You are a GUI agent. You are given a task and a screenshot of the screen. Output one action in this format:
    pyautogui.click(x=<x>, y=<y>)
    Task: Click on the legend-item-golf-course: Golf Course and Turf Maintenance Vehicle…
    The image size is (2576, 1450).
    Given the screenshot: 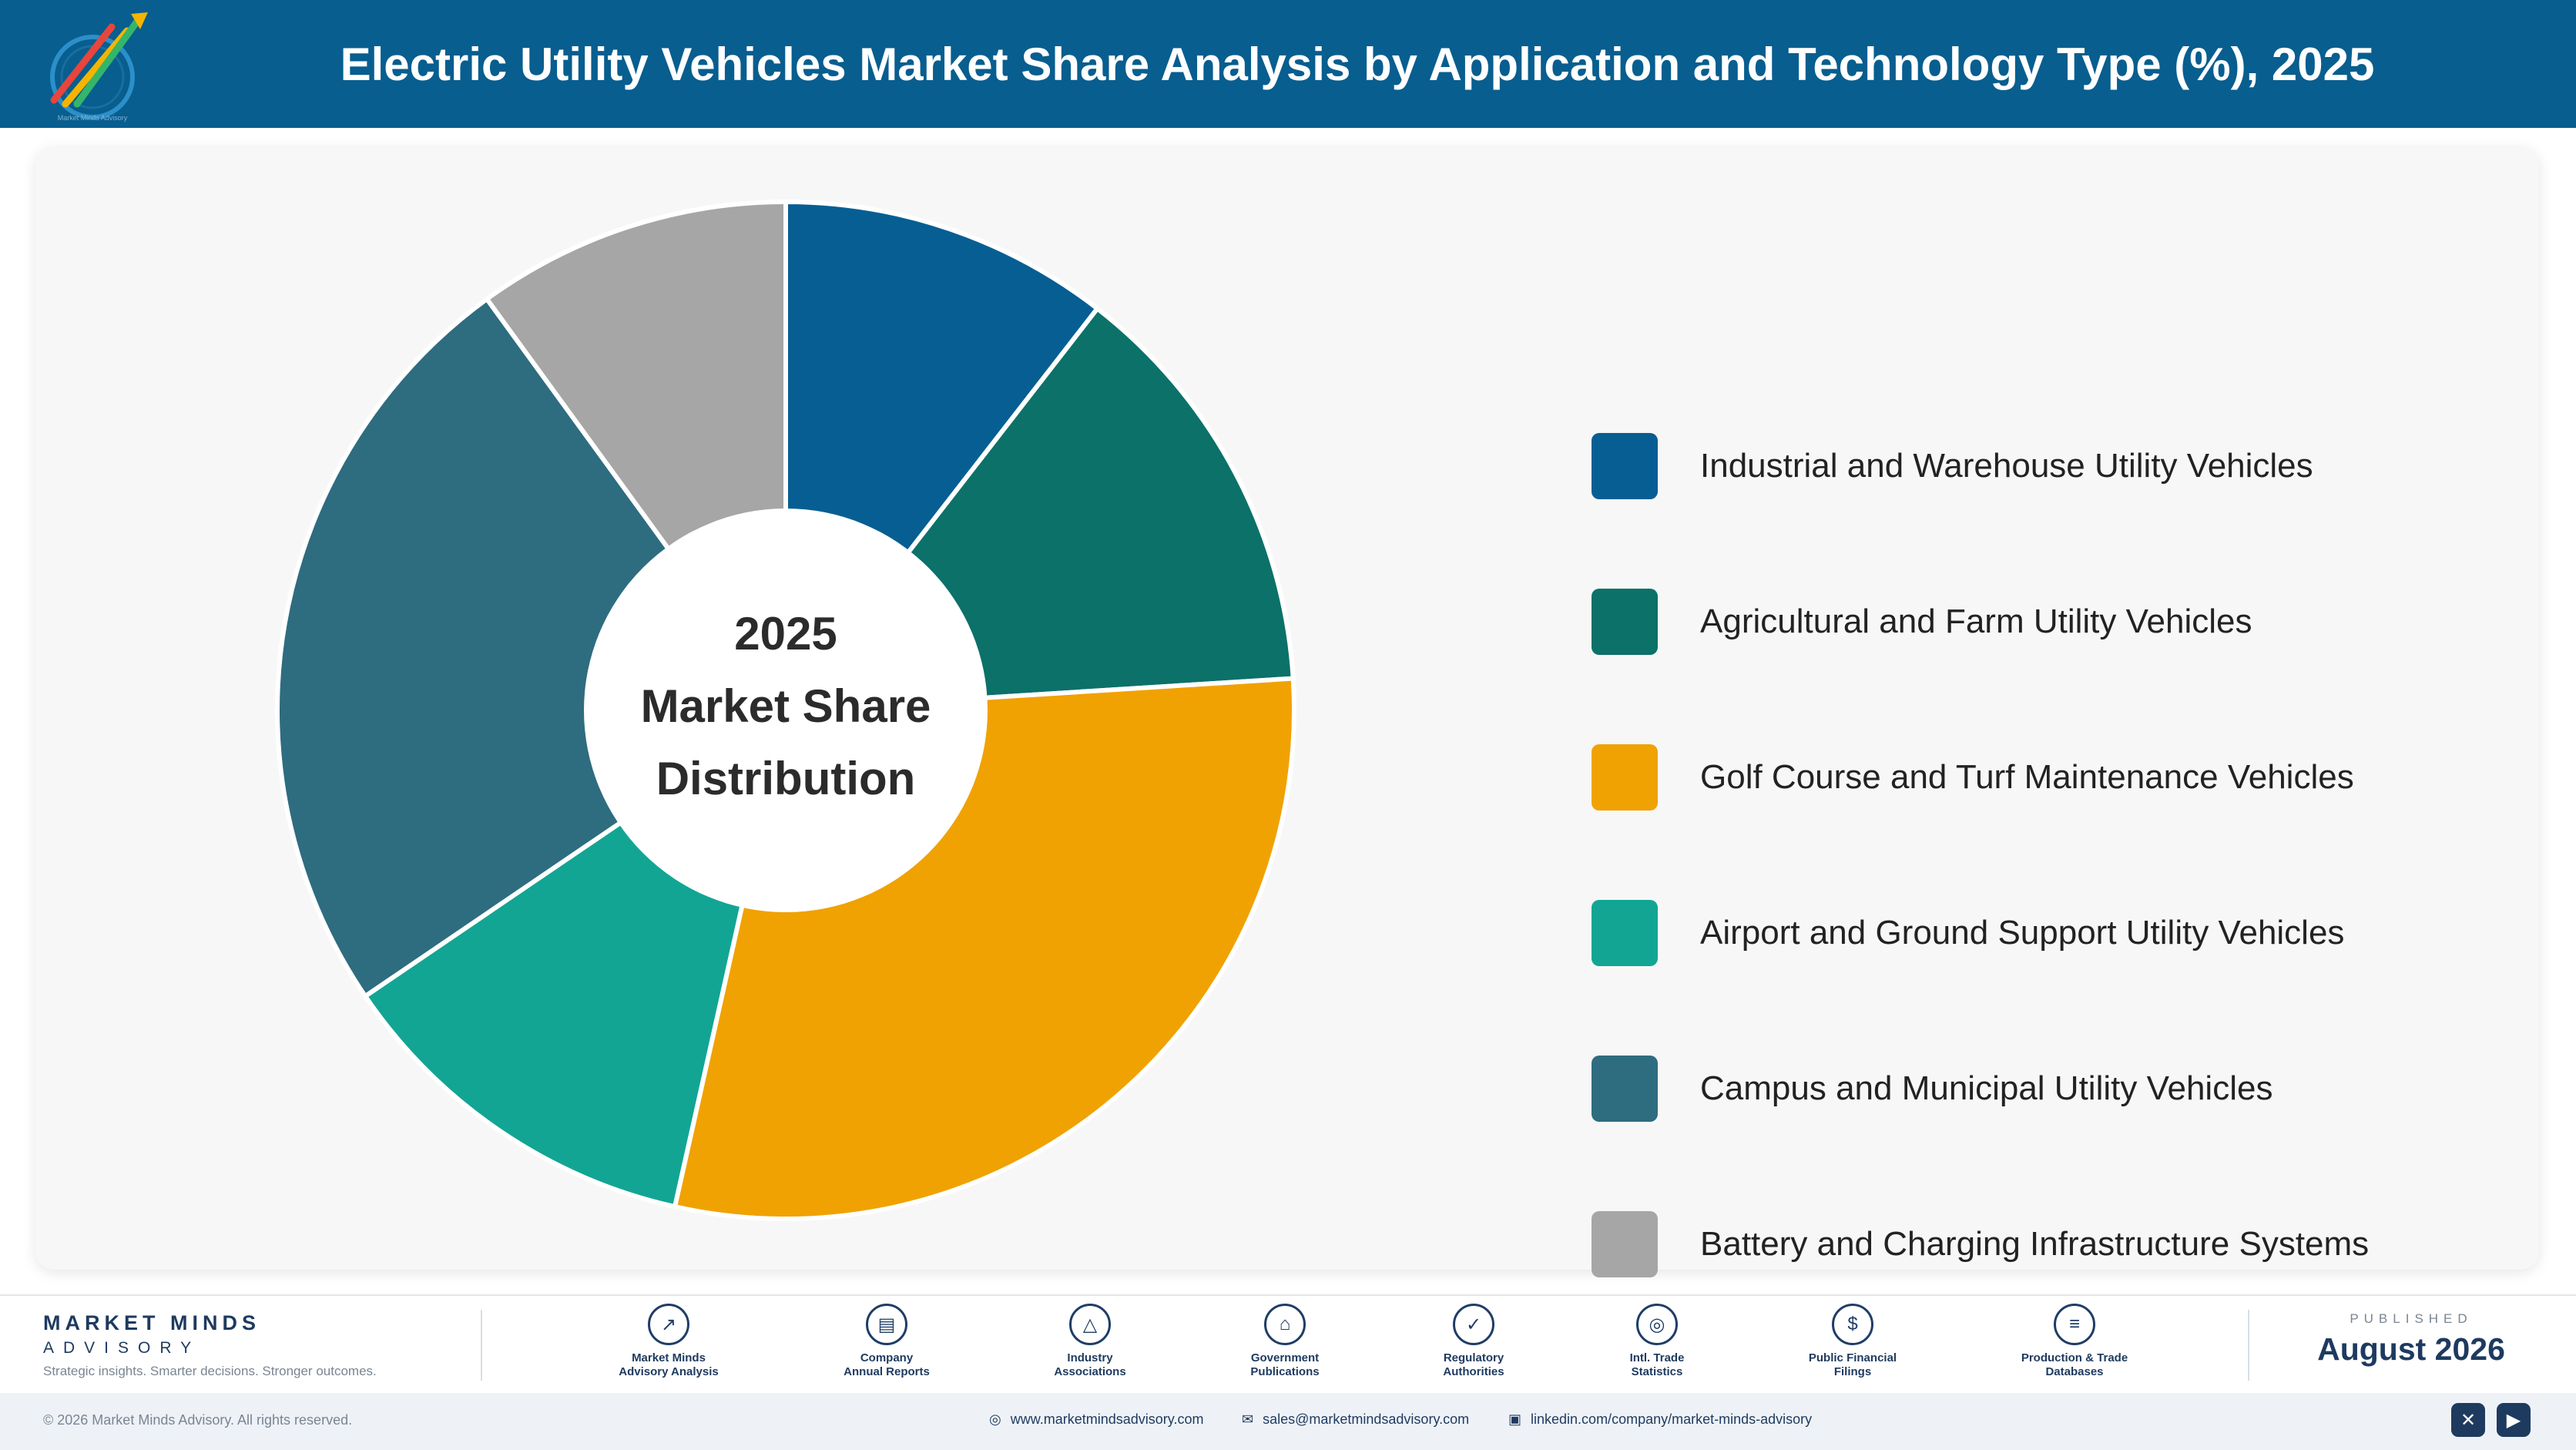 What is the action you would take?
    pyautogui.click(x=1973, y=777)
    